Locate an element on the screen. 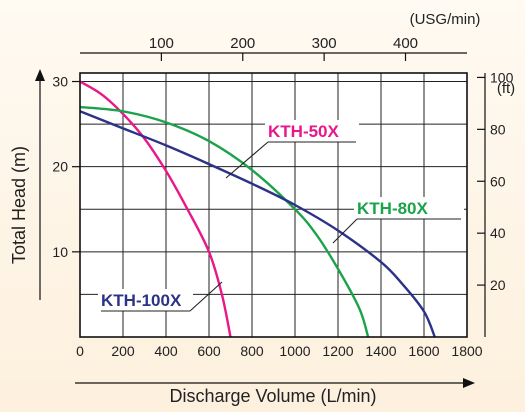 Image resolution: width=525 pixels, height=412 pixels. right-tick-label: 40 is located at coordinates (498, 233).